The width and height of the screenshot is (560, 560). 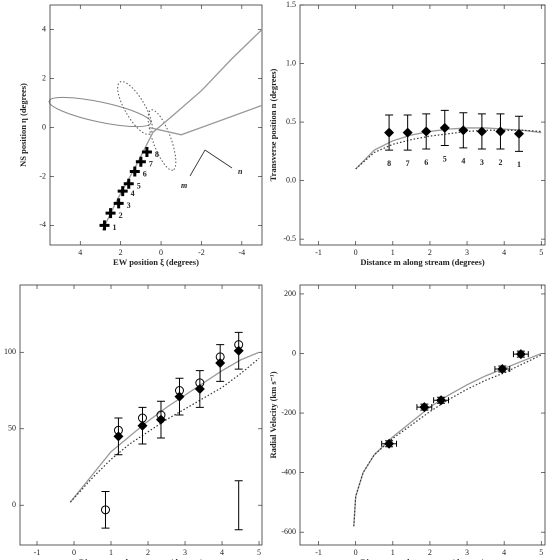 I want to click on annotation: m, so click(x=184, y=185).